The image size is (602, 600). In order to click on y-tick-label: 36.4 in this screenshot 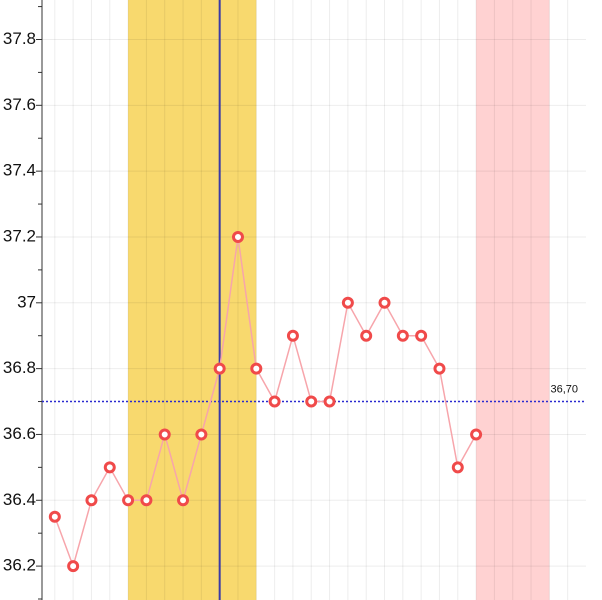, I will do `click(19, 499)`.